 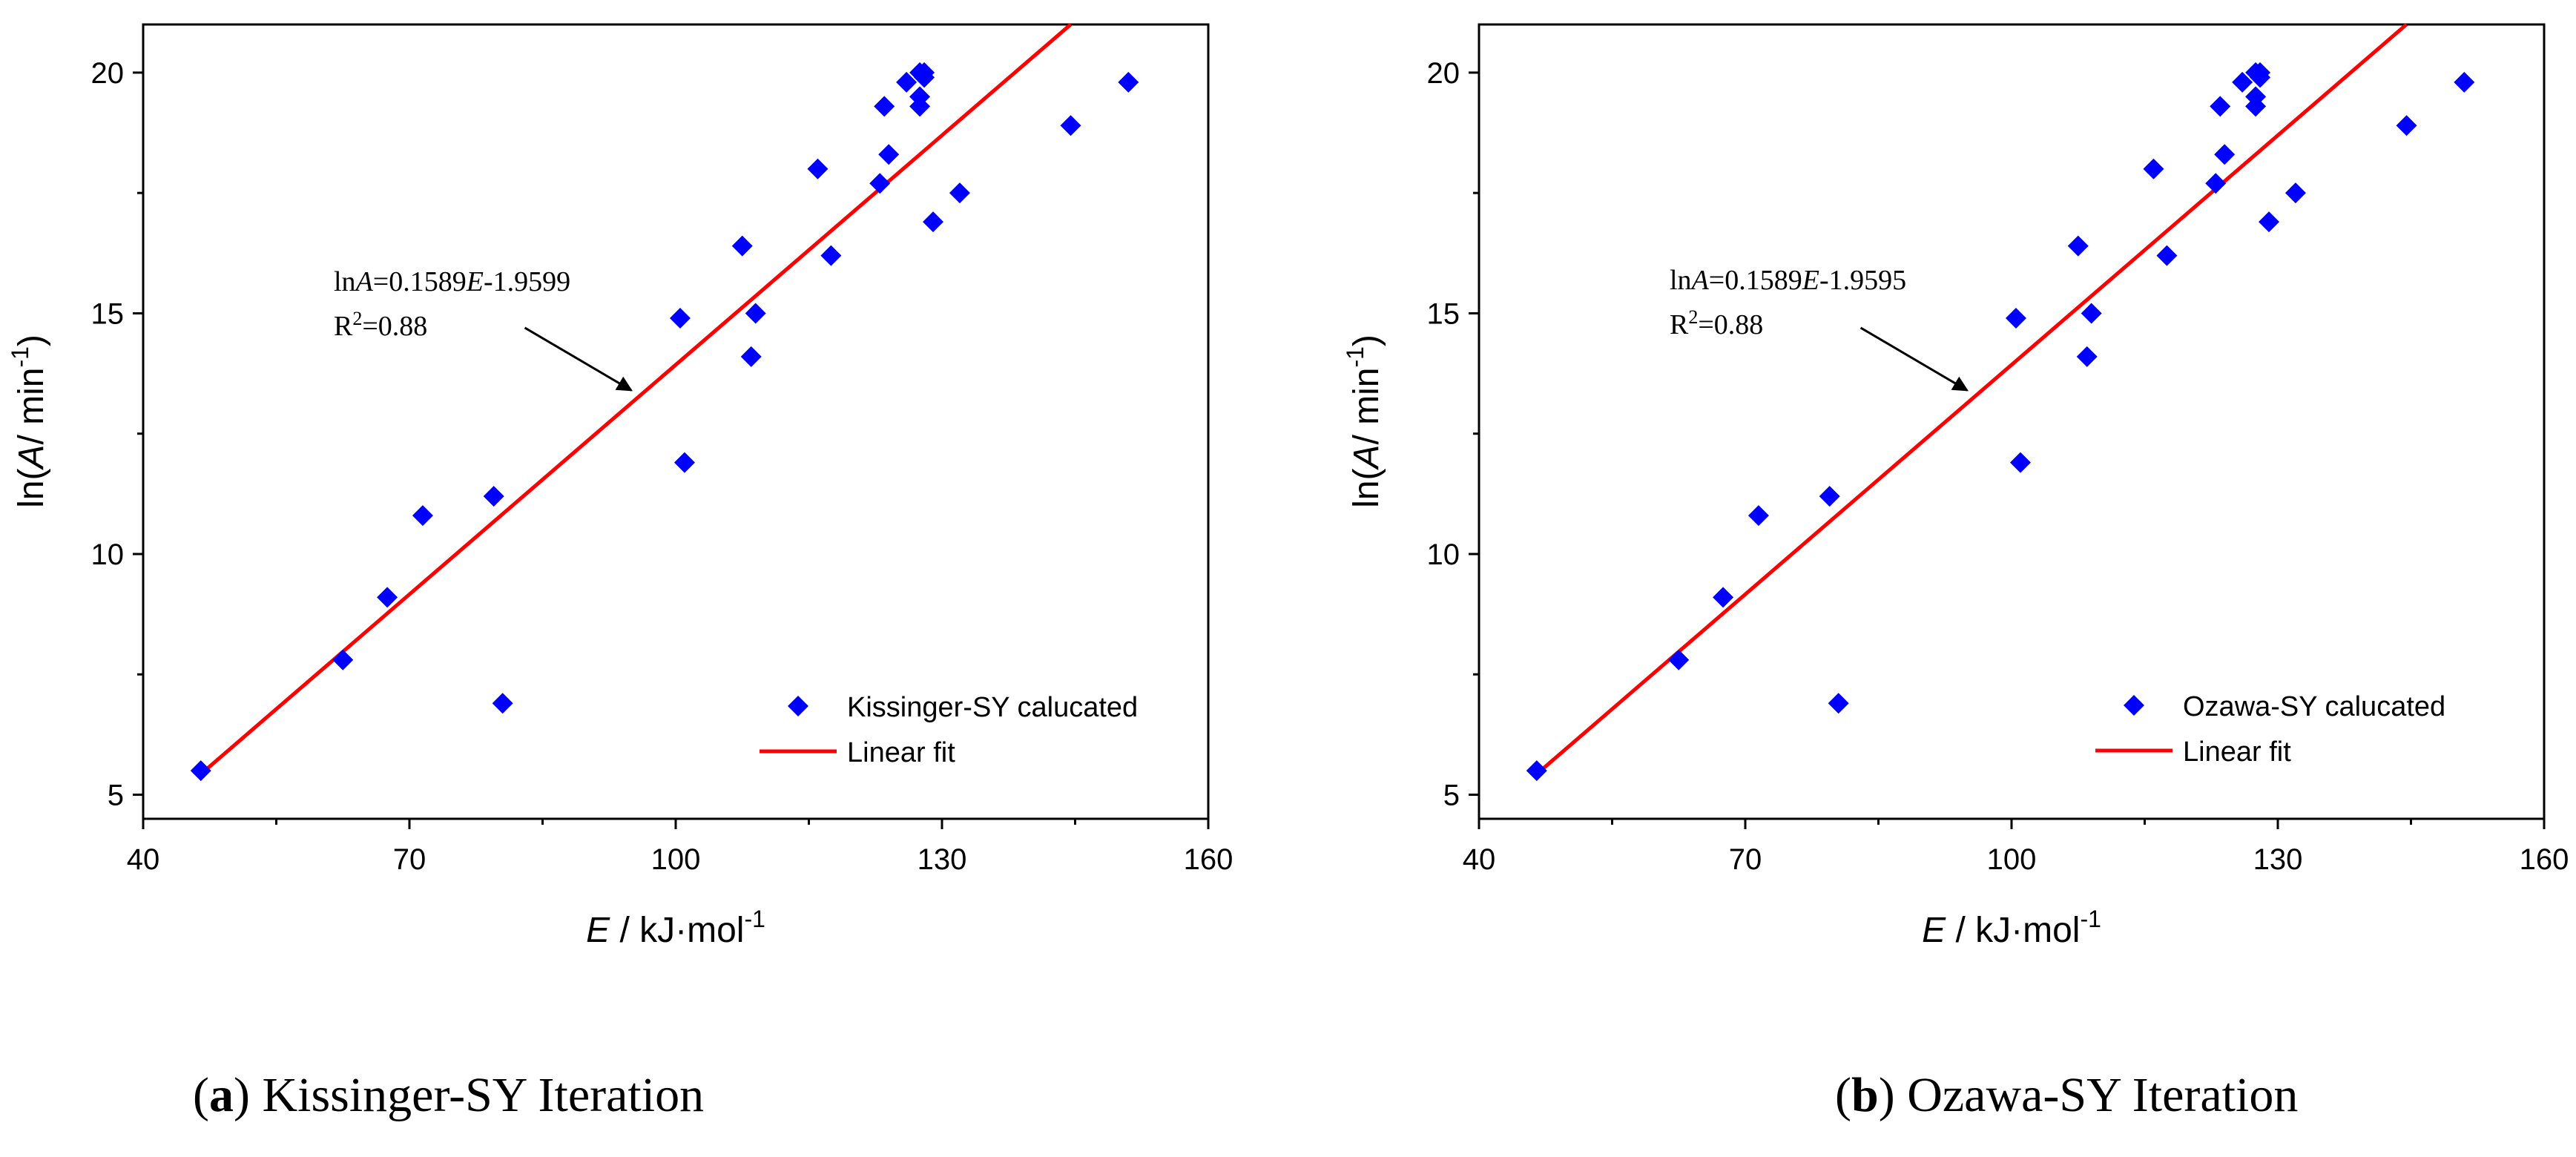 What do you see at coordinates (1788, 280) in the screenshot?
I see `fit-equation: lnA=0.1589E-1.9595` at bounding box center [1788, 280].